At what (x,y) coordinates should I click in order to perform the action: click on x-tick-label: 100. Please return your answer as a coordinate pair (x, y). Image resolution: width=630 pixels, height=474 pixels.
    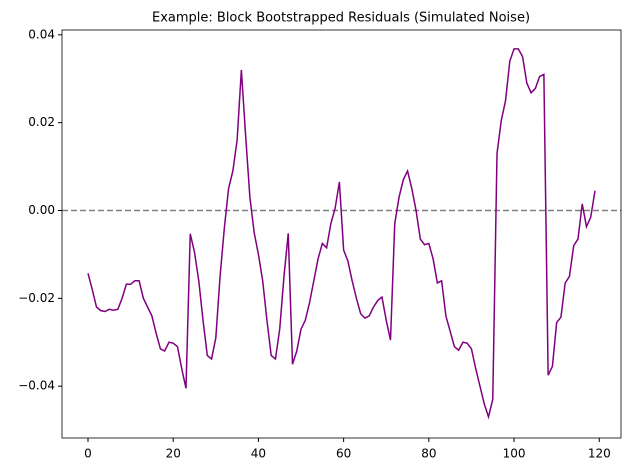
    Looking at the image, I should click on (514, 454).